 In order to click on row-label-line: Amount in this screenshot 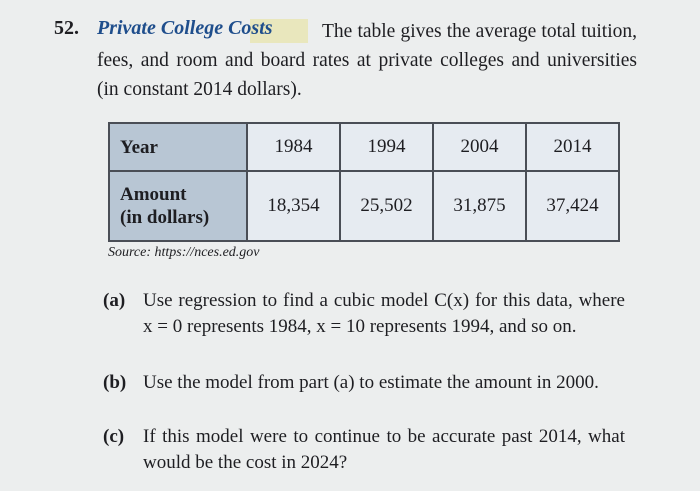, I will do `click(153, 194)`.